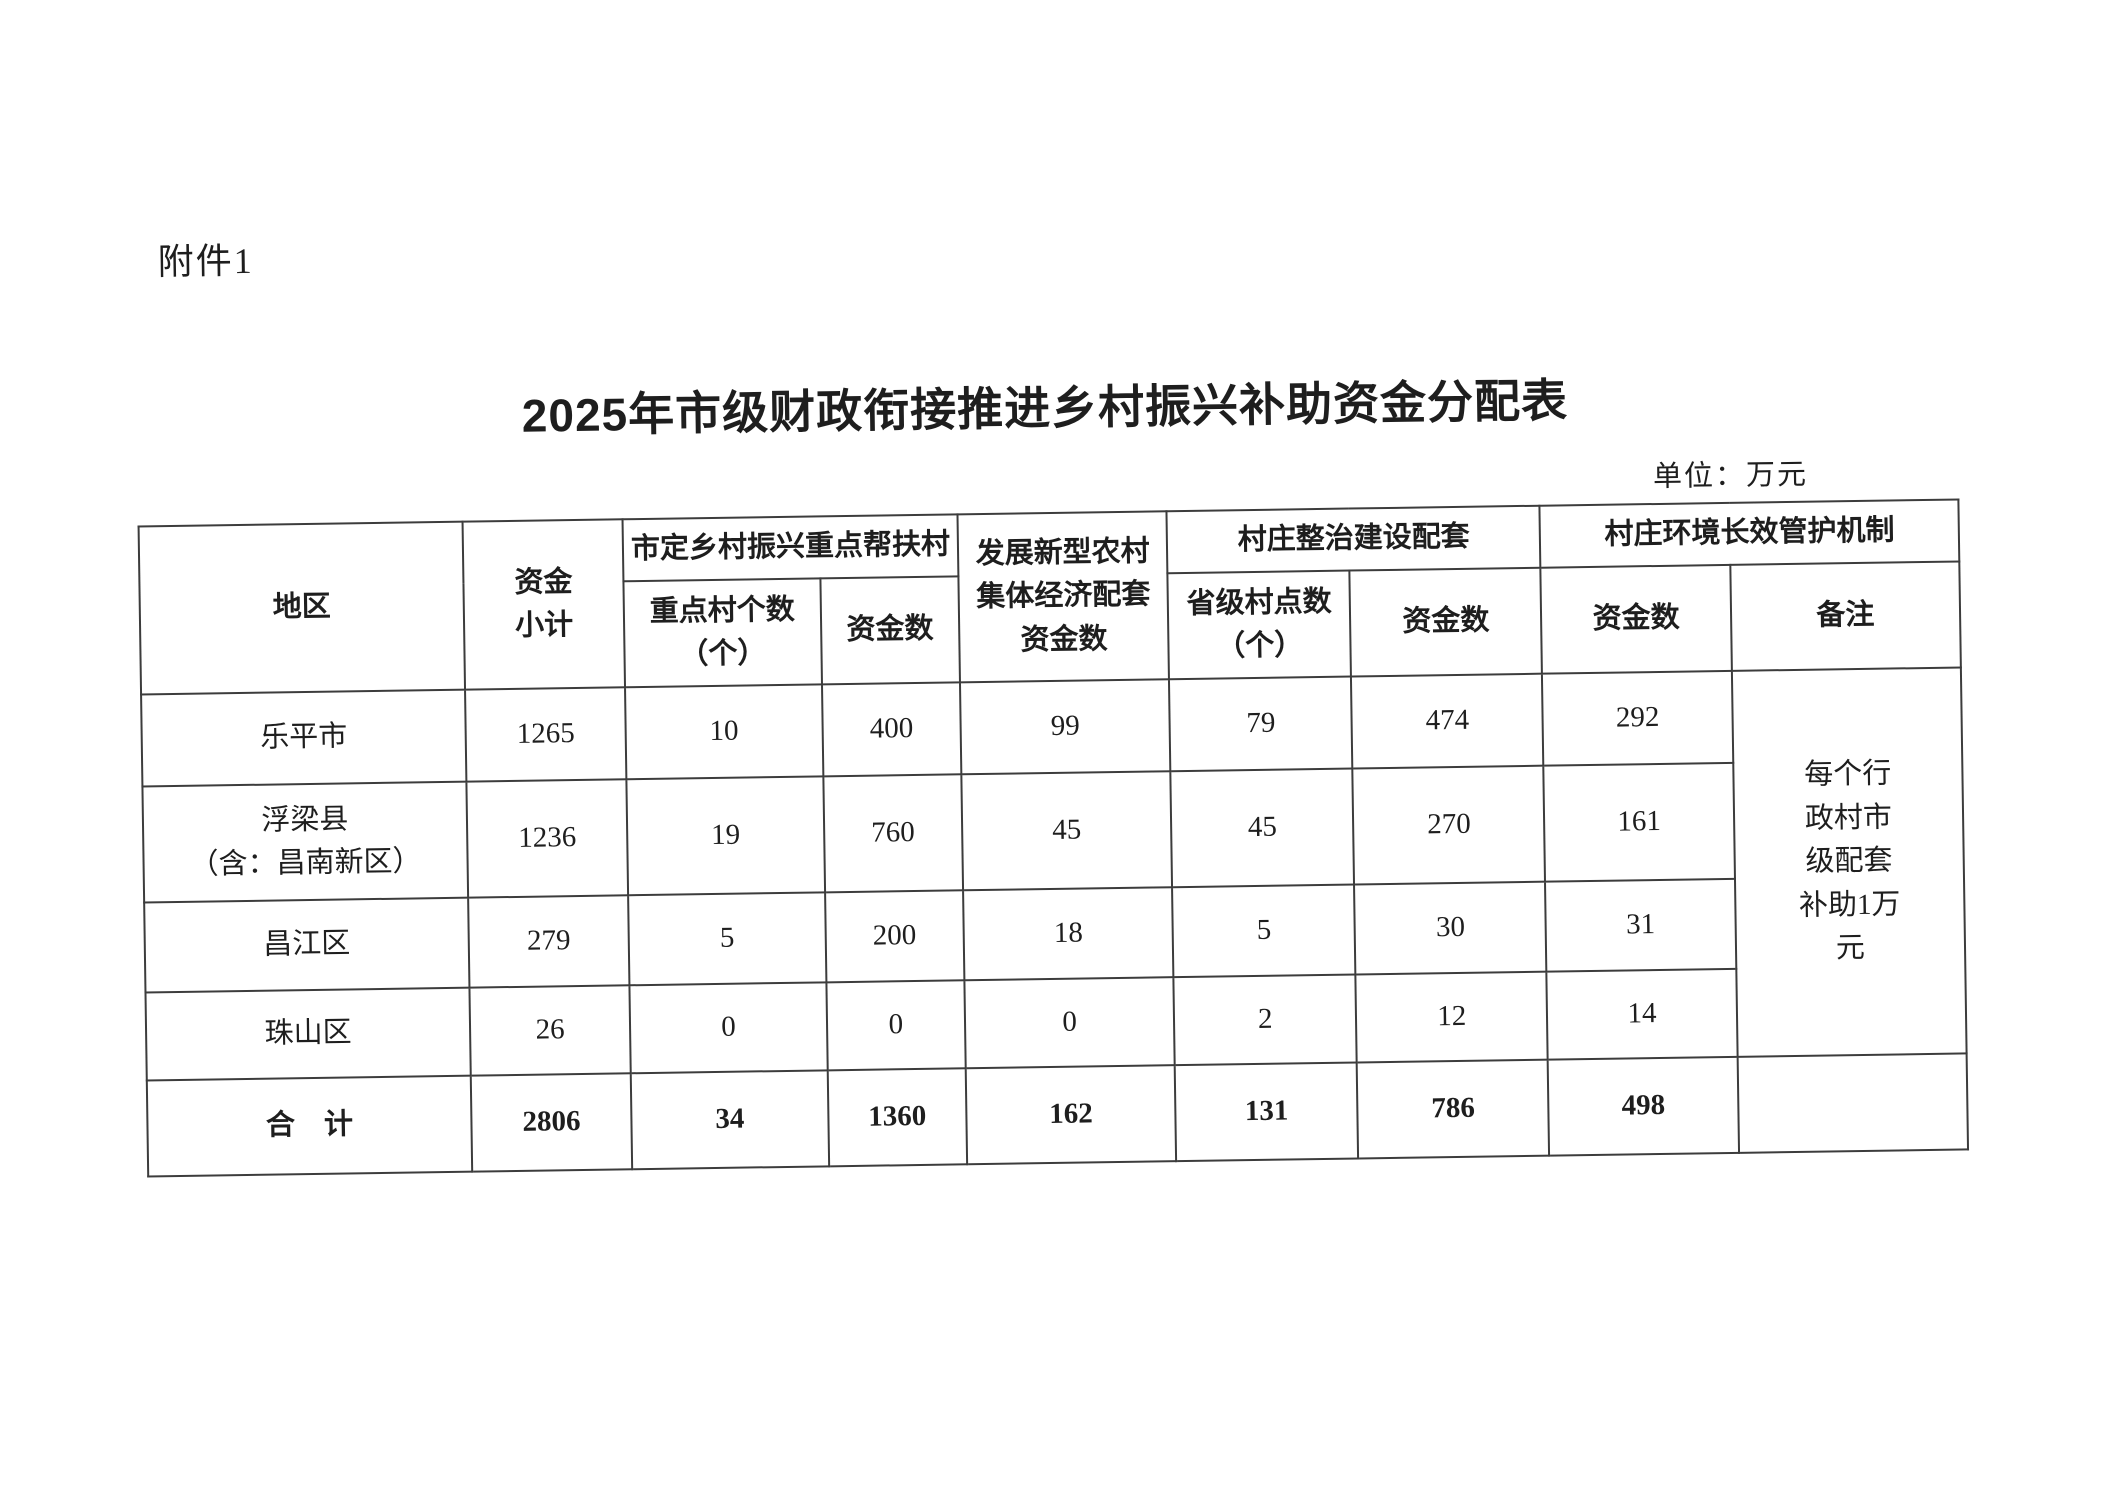  I want to click on cell-renovation-funds: 30, so click(1450, 928).